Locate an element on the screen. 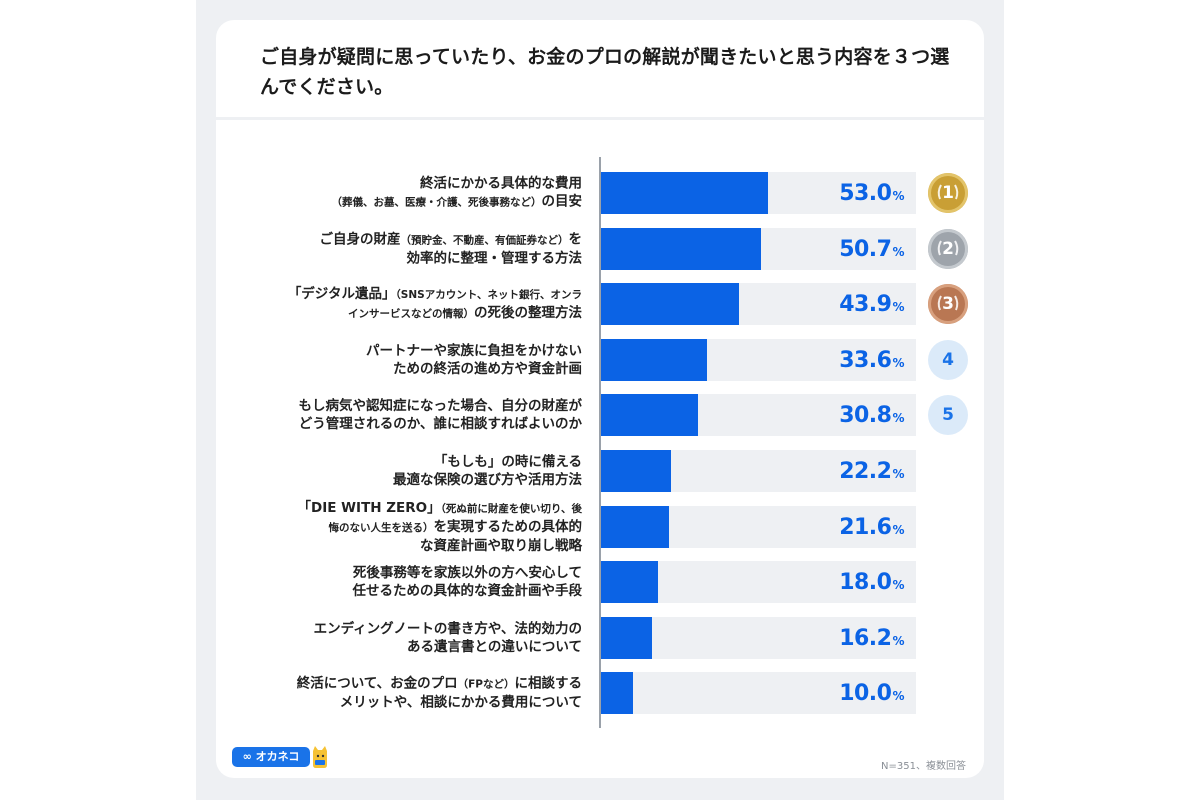 The height and width of the screenshot is (800, 1200). category-label: パートナーや家族に負担をかけないための終活の進め方や資金計画 is located at coordinates (417, 360).